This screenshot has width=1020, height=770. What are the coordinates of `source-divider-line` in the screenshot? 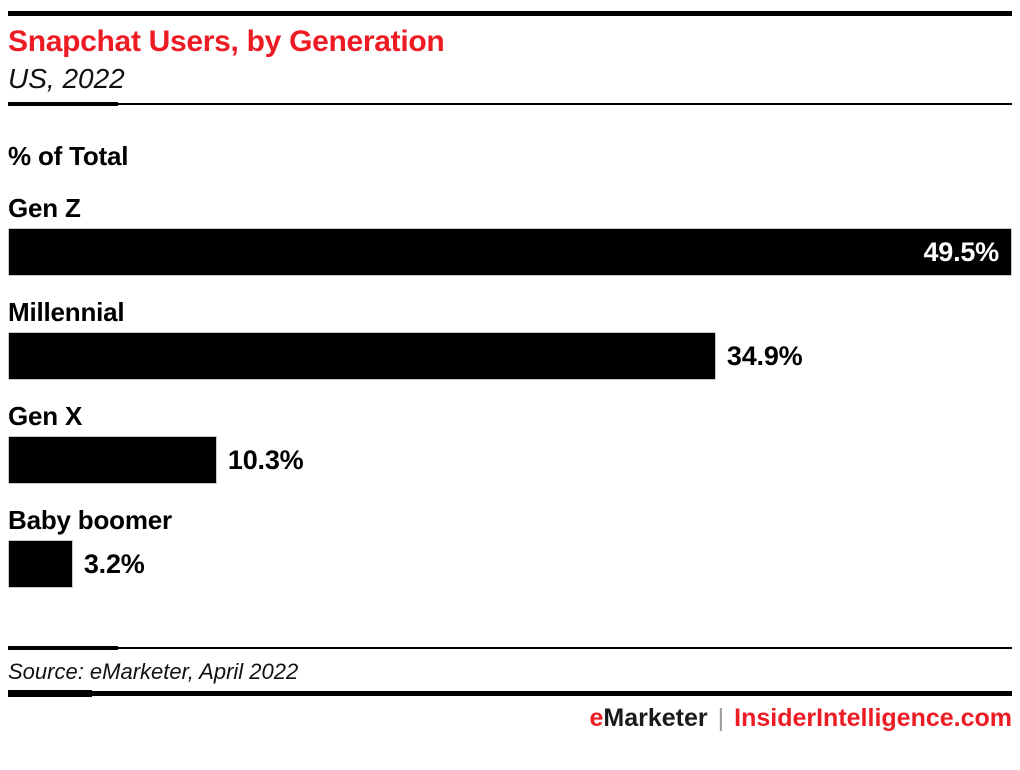 It's located at (510, 648).